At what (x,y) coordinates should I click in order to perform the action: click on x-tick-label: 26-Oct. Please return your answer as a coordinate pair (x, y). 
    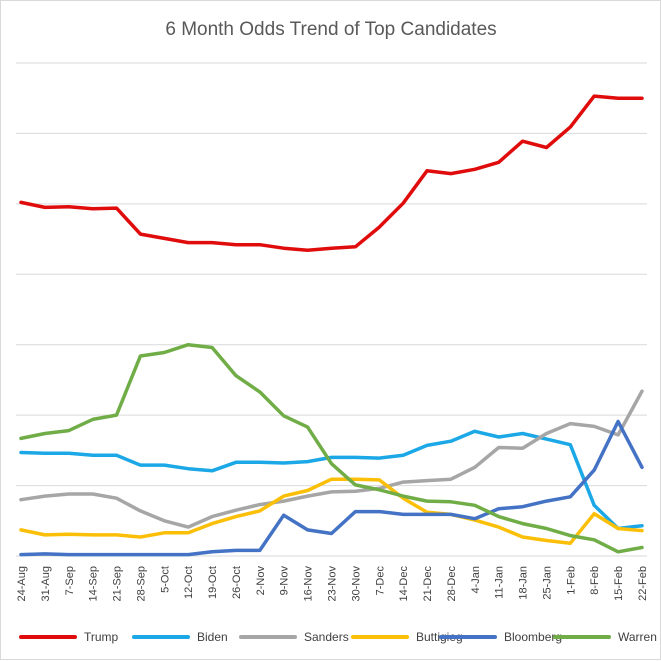
    Looking at the image, I should click on (237, 582).